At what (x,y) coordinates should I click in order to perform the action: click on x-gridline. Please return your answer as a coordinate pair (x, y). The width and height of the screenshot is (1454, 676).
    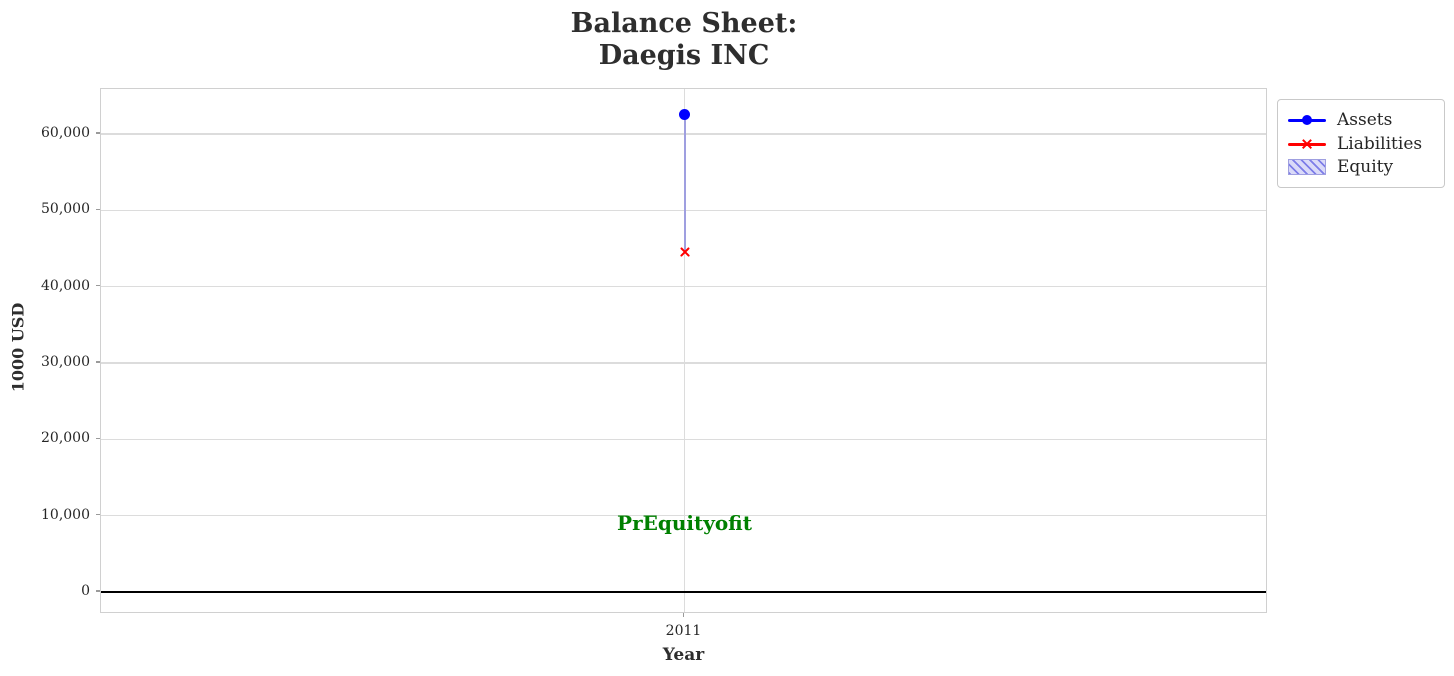
    Looking at the image, I should click on (684, 350).